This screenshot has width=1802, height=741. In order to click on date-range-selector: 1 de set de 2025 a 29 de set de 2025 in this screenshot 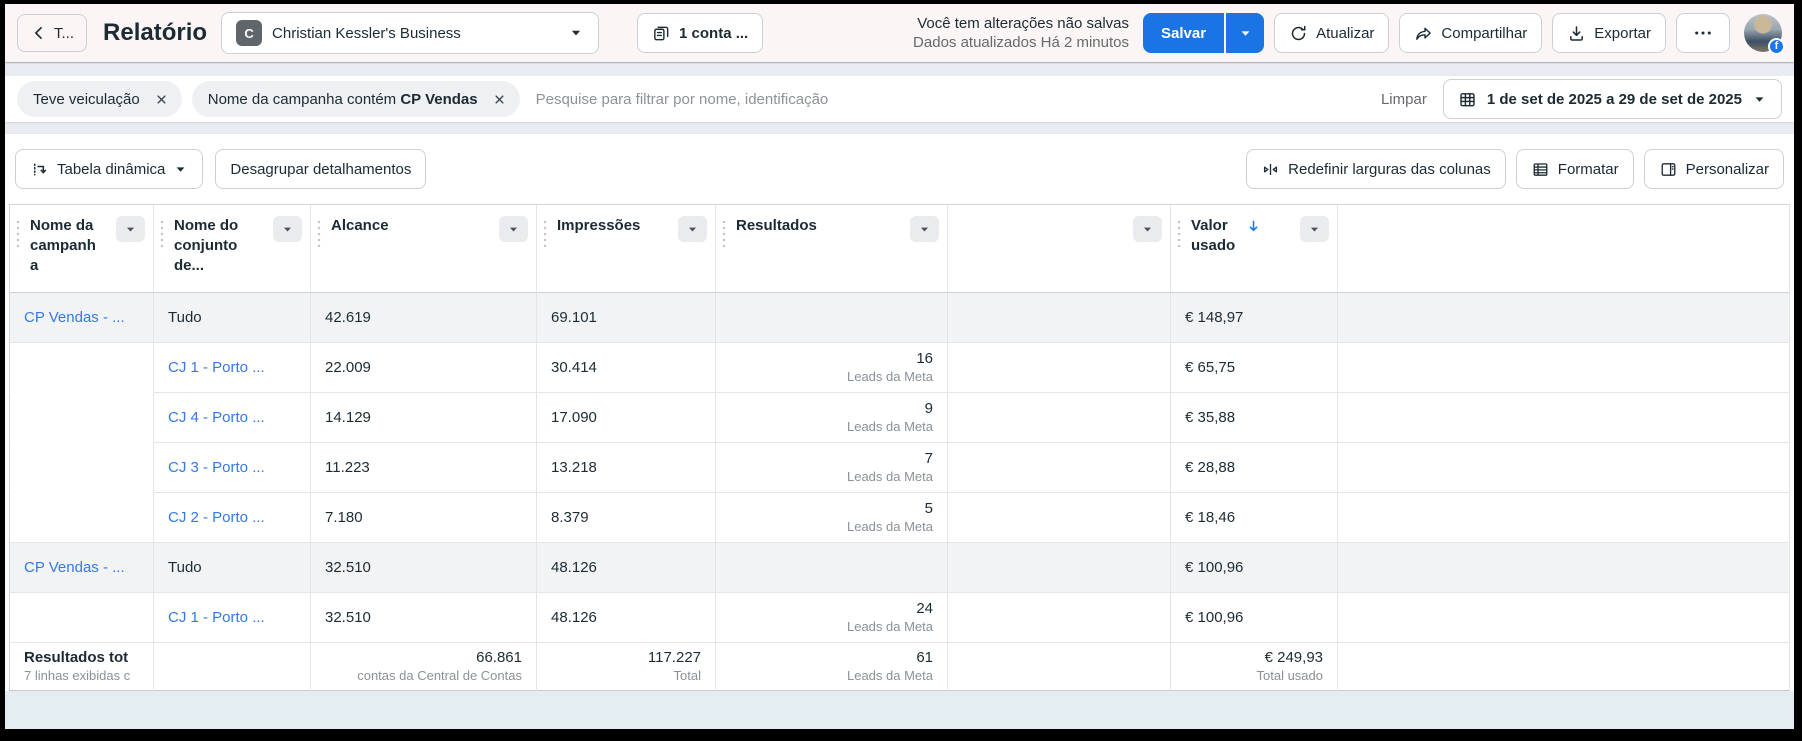, I will do `click(1612, 99)`.